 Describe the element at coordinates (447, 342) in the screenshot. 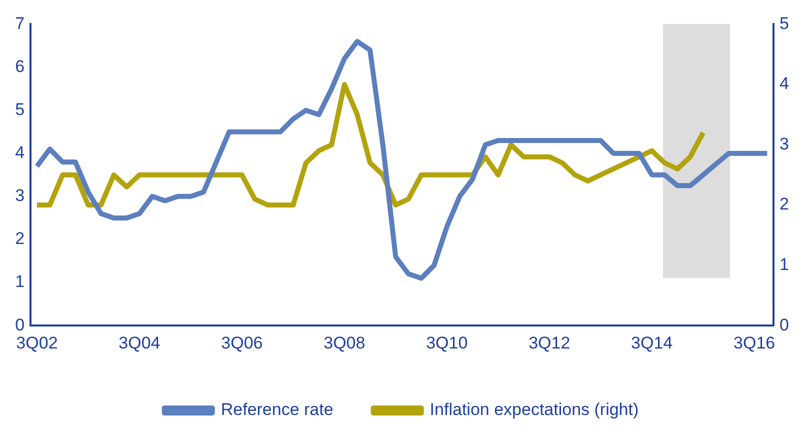

I see `x-tick-label: 3Q10` at that location.